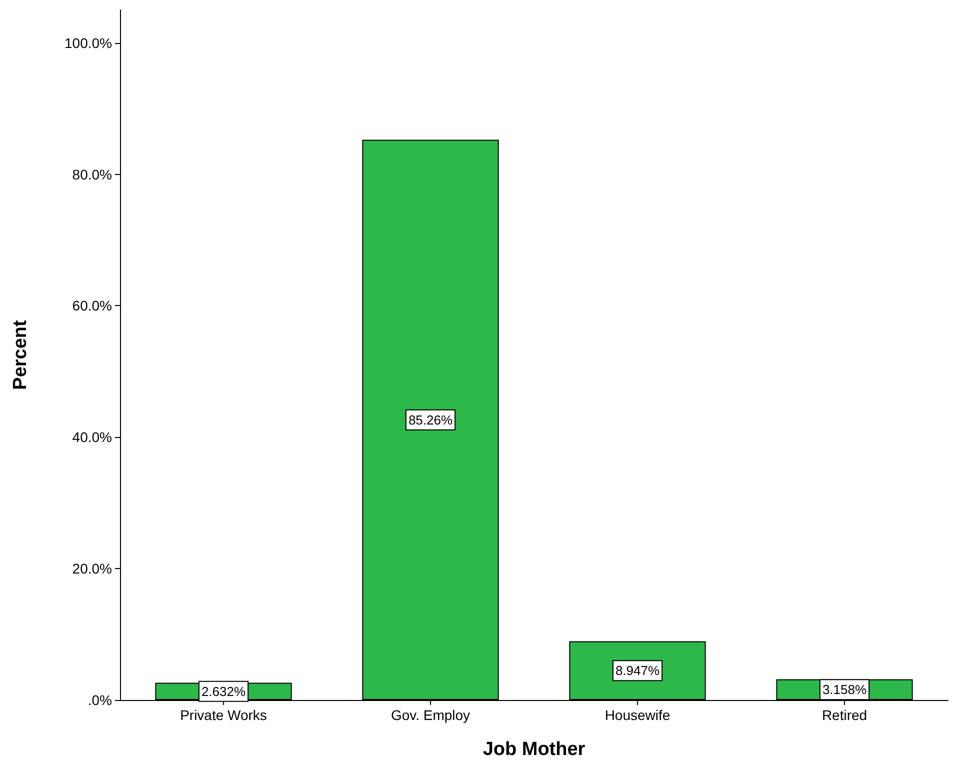  What do you see at coordinates (534, 749) in the screenshot?
I see `x-axis-title: Job Mother` at bounding box center [534, 749].